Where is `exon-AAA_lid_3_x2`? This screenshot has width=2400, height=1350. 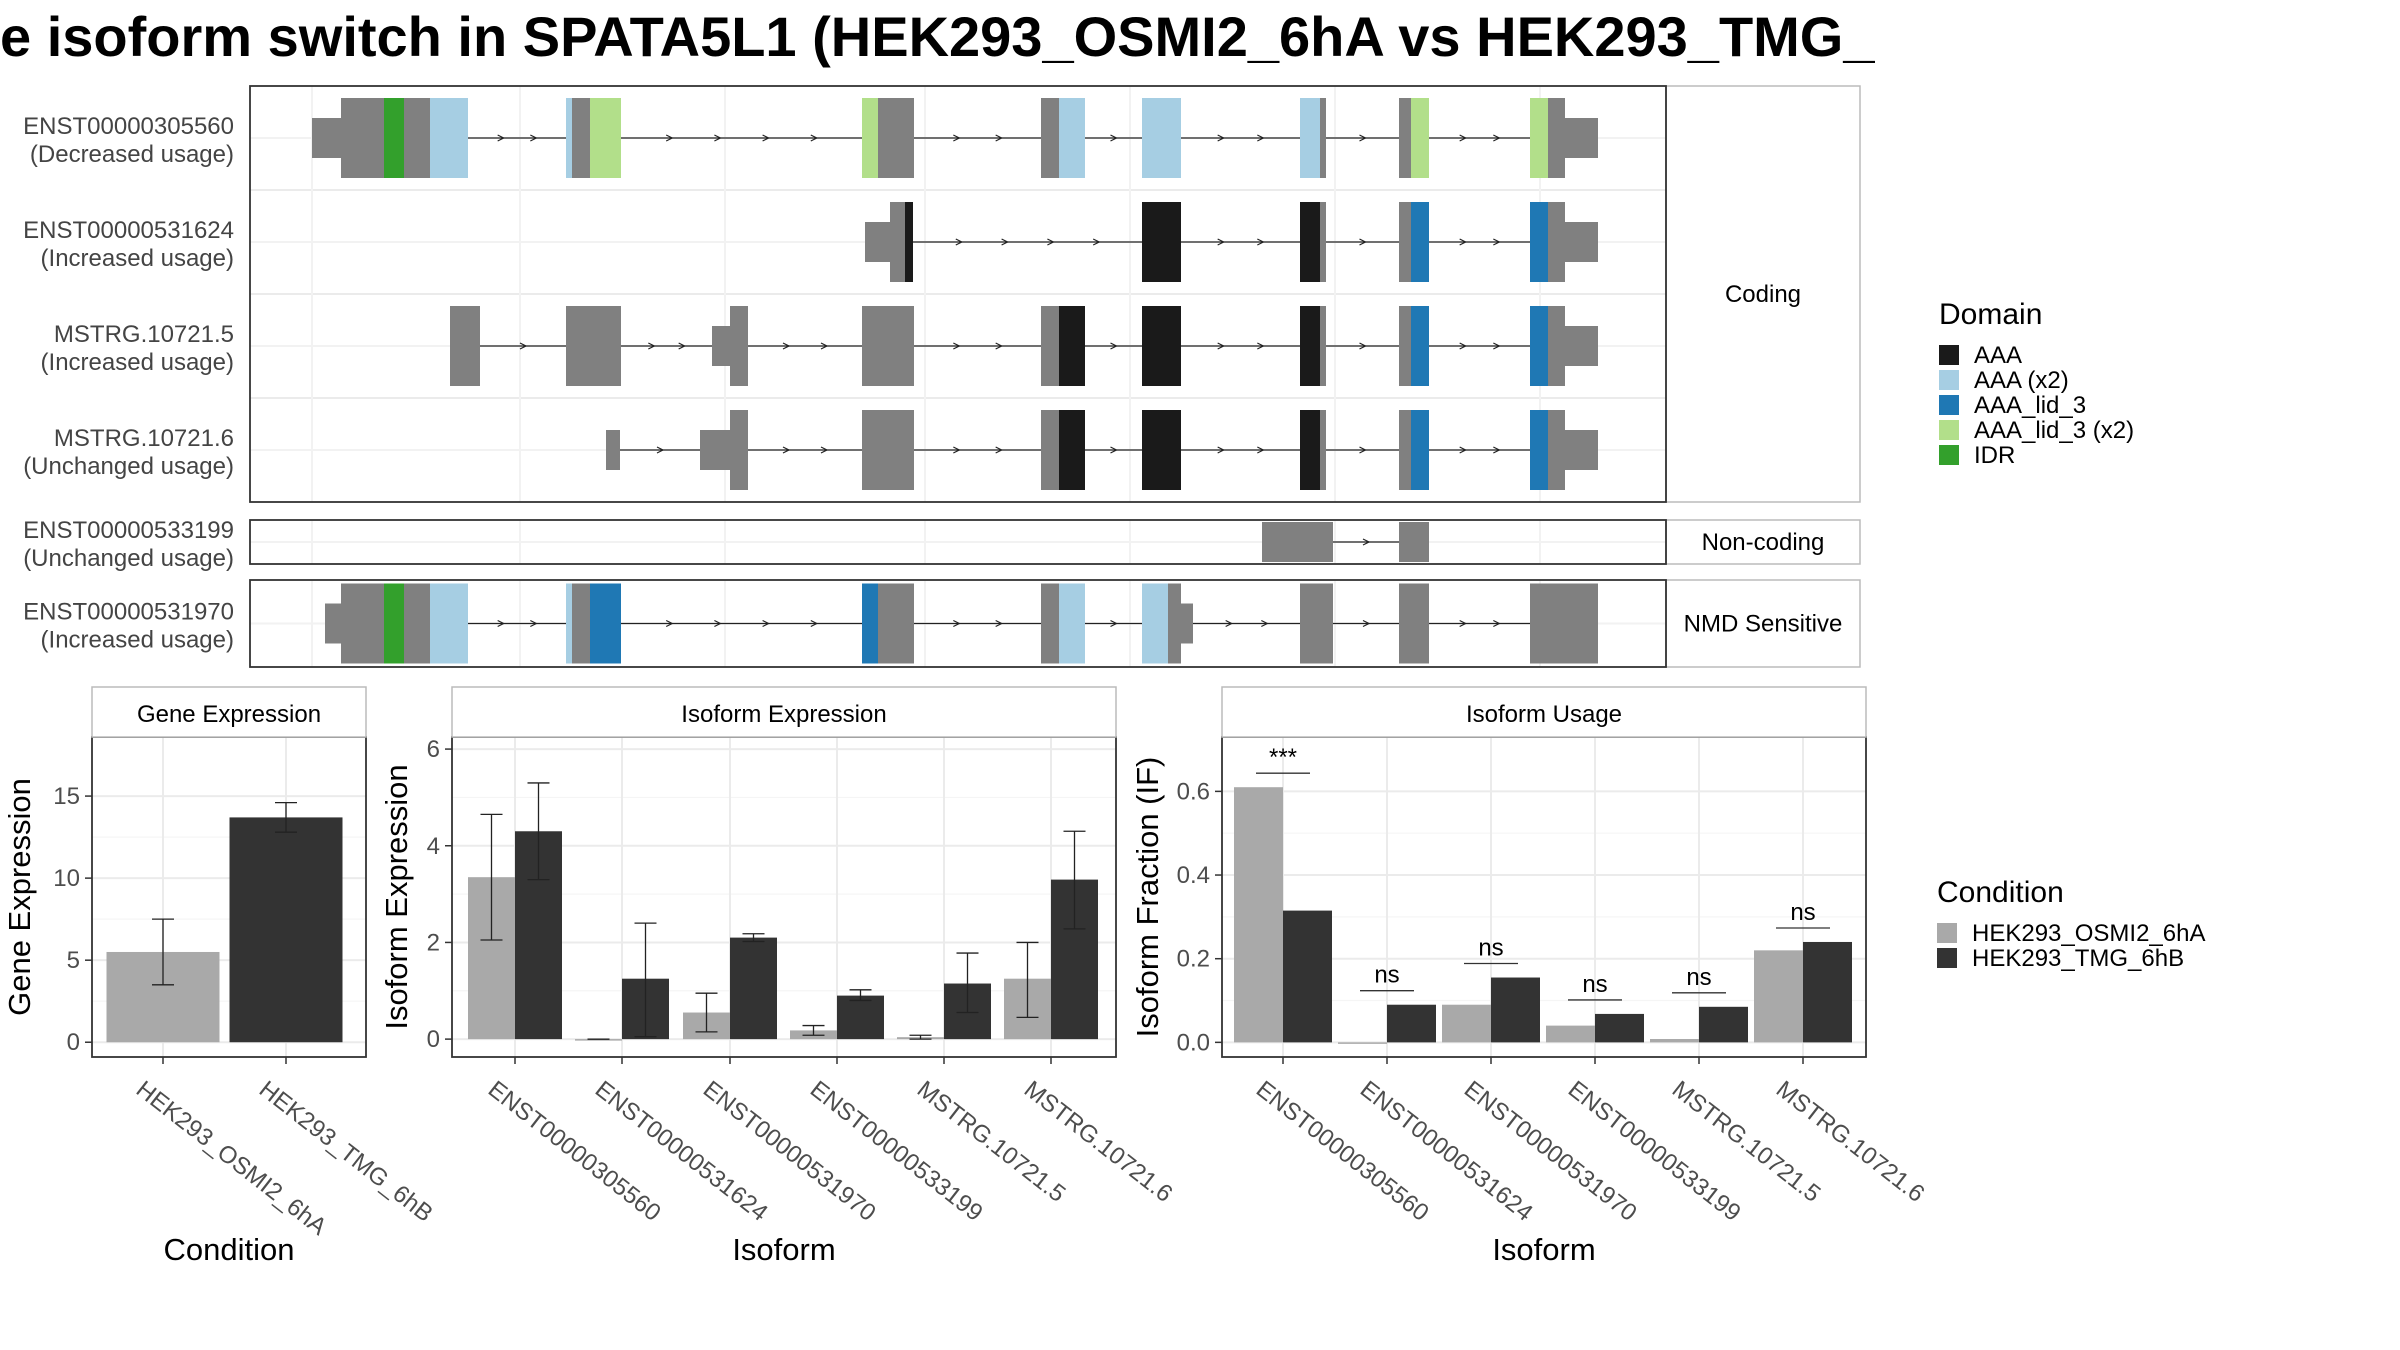 exon-AAA_lid_3_x2 is located at coordinates (1539, 138).